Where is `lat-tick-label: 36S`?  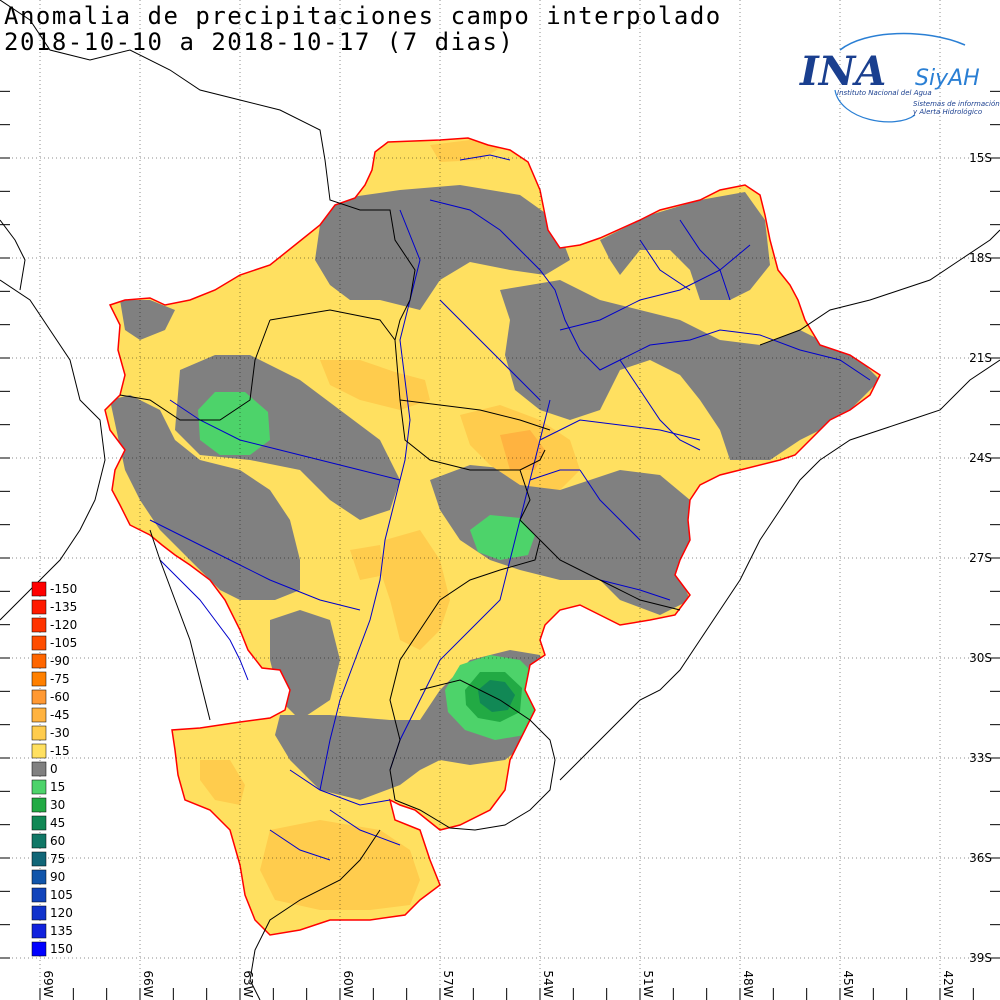 lat-tick-label: 36S is located at coordinates (980, 858).